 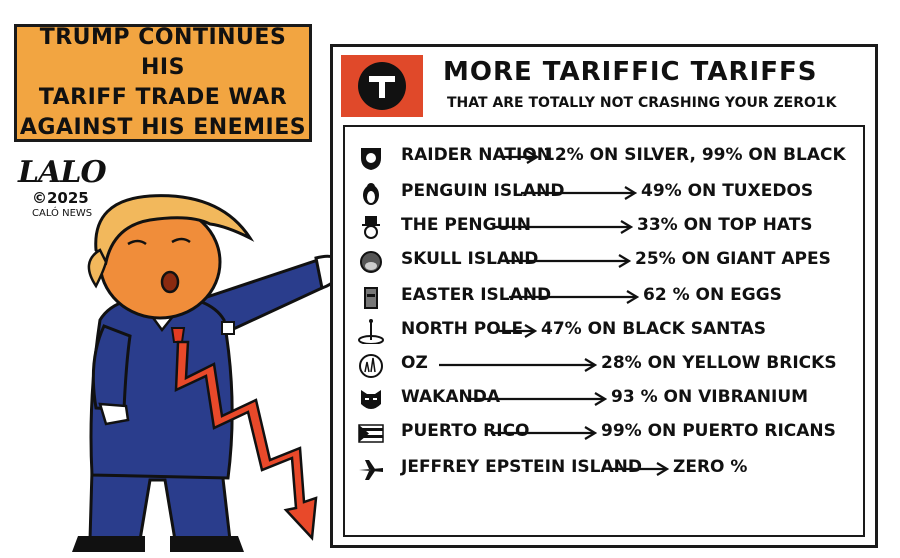 What do you see at coordinates (371, 469) in the screenshot?
I see `airplane-icon` at bounding box center [371, 469].